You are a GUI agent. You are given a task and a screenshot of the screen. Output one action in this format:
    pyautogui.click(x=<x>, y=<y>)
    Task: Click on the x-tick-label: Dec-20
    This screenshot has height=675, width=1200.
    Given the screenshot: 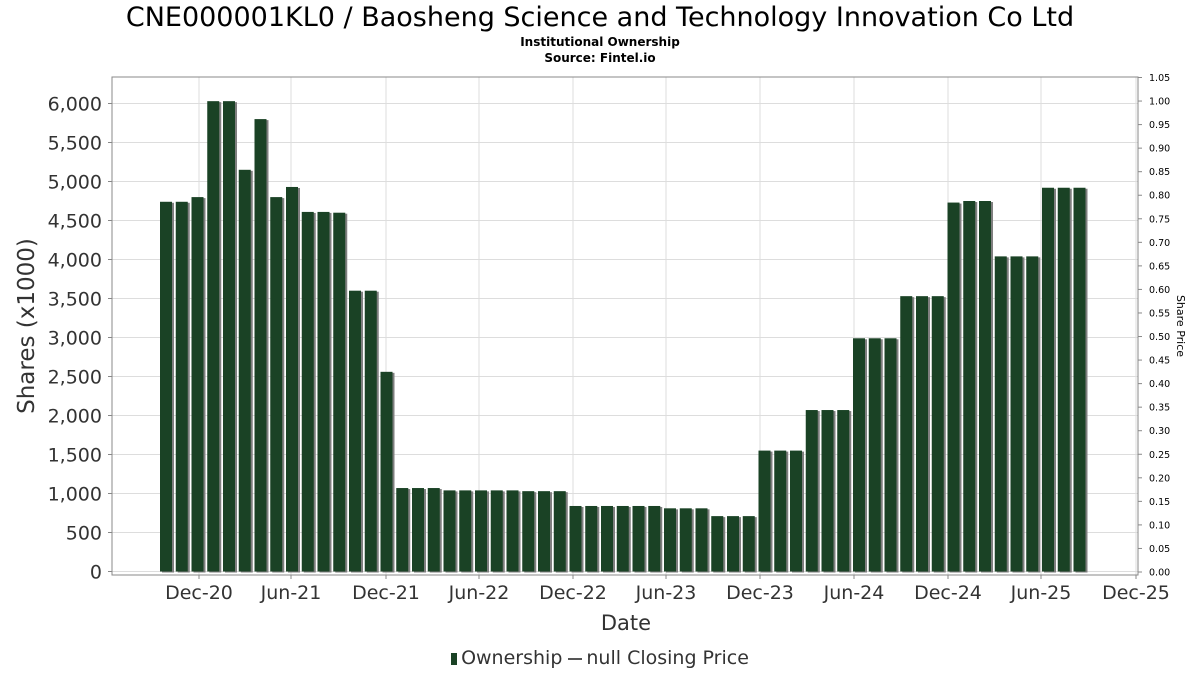 What is the action you would take?
    pyautogui.click(x=199, y=593)
    